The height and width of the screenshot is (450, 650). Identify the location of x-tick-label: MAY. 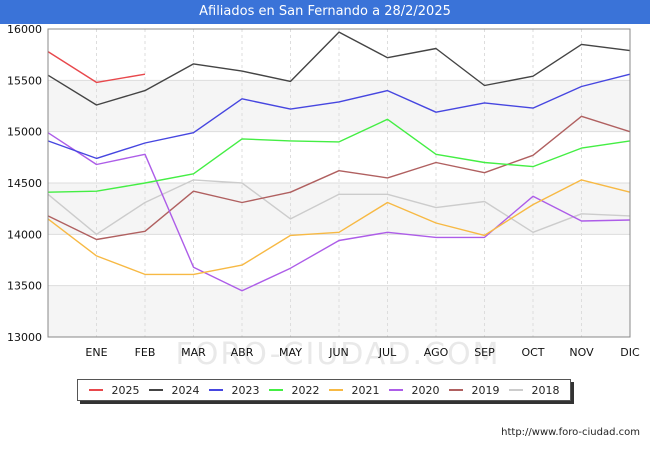
(290, 352).